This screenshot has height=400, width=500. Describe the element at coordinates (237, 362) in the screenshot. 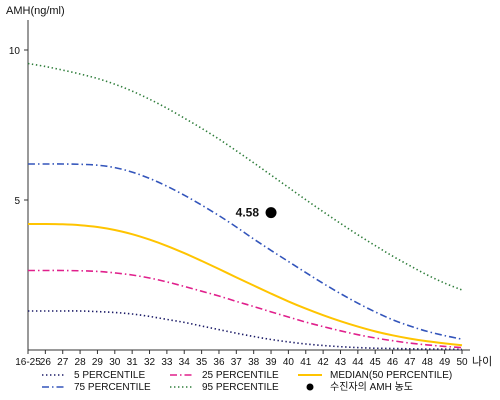

I see `x-tick-label: 37` at that location.